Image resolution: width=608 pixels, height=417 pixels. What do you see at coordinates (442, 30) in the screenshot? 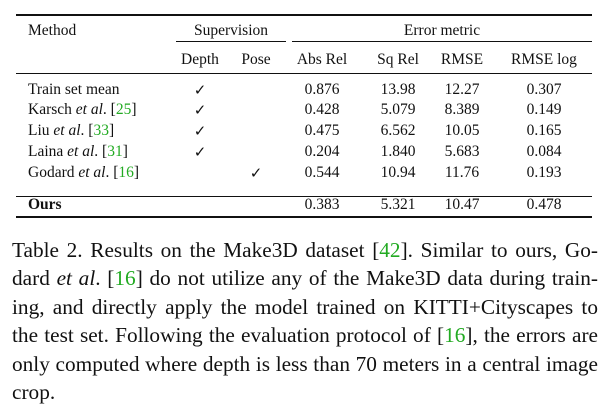
I see `header-error-metric: Error metric` at bounding box center [442, 30].